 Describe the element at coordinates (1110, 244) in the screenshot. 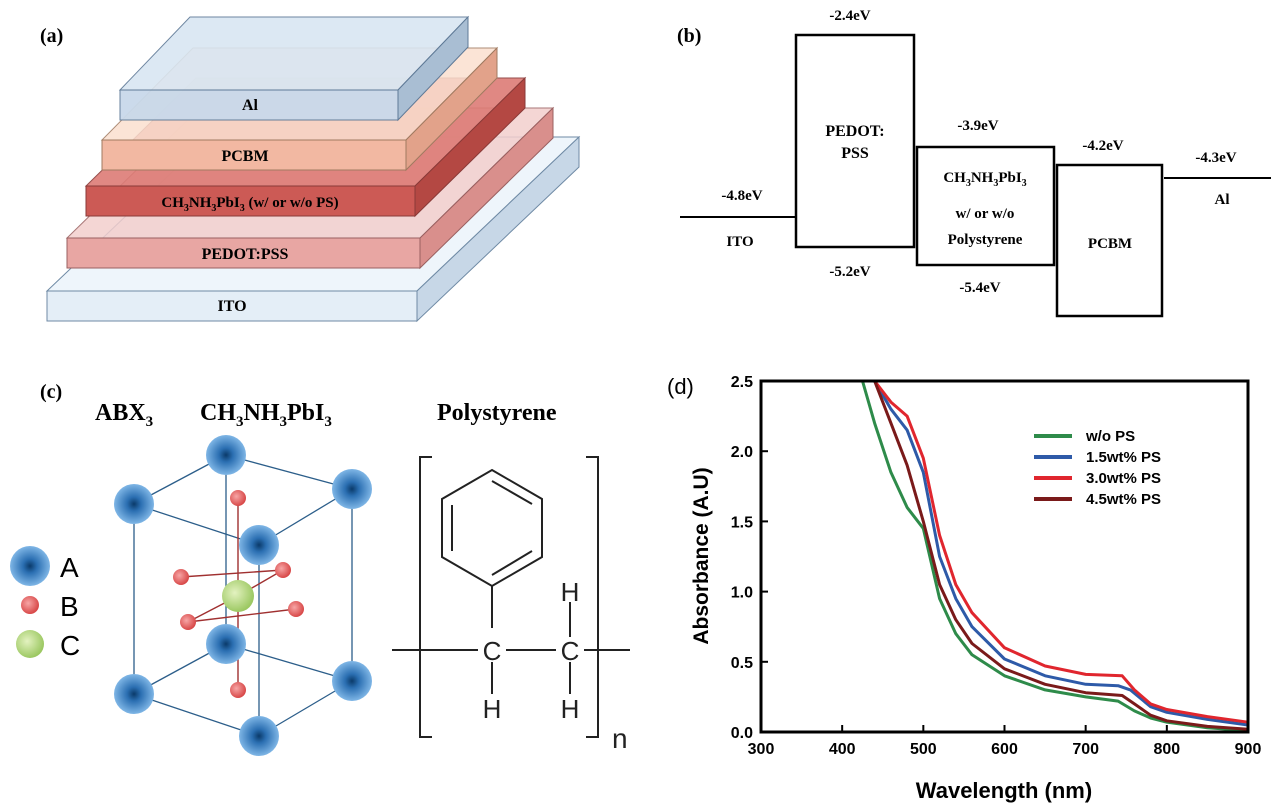

I see `pcbm-name: PCBM` at that location.